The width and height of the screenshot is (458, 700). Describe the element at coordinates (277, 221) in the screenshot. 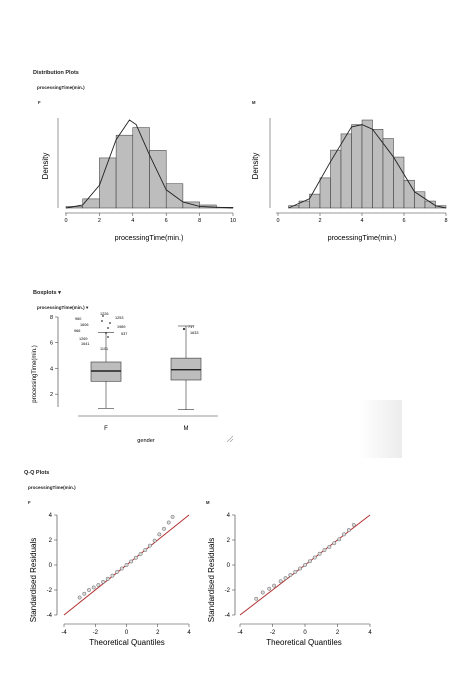

I see `dist-m-x-tick-label: 0` at that location.